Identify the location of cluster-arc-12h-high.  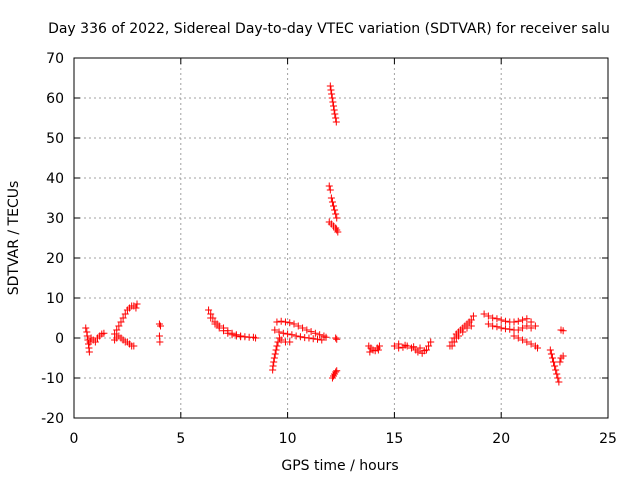
(333, 104).